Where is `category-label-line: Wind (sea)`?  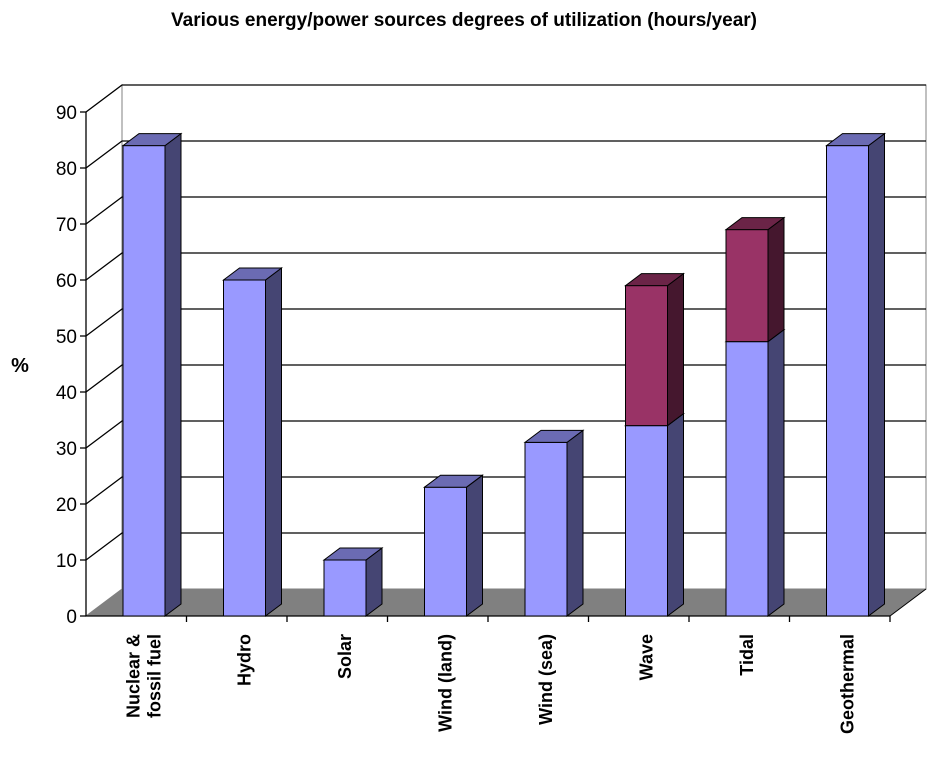 category-label-line: Wind (sea) is located at coordinates (546, 679).